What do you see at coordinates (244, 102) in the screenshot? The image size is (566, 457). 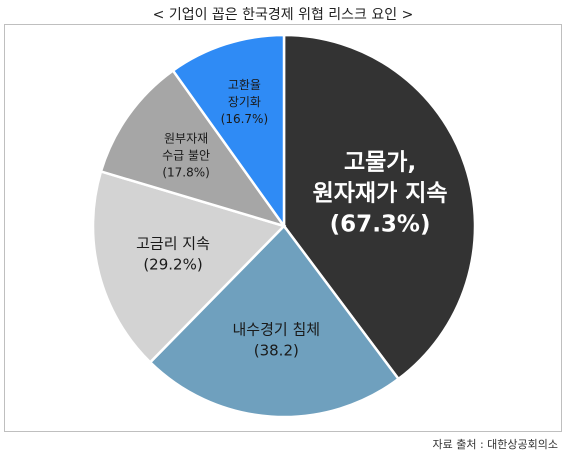 I see `slice-category-label: 장기화` at bounding box center [244, 102].